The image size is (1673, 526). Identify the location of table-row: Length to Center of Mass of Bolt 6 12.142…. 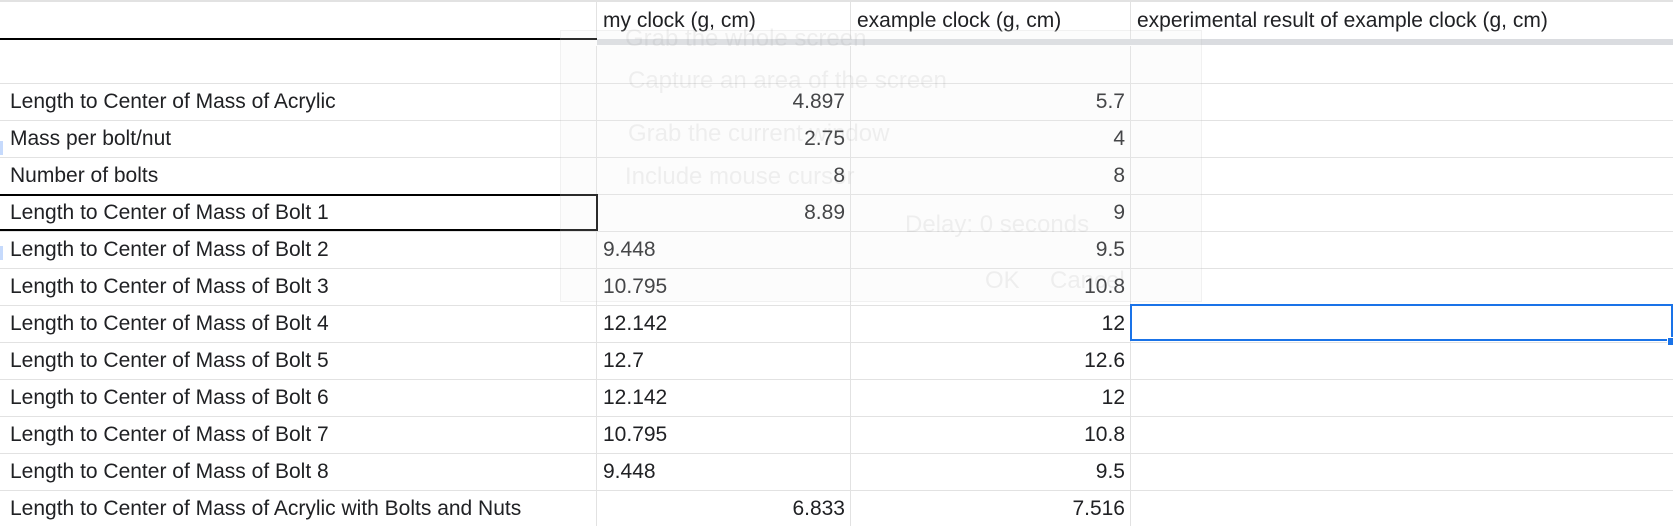
(836, 398).